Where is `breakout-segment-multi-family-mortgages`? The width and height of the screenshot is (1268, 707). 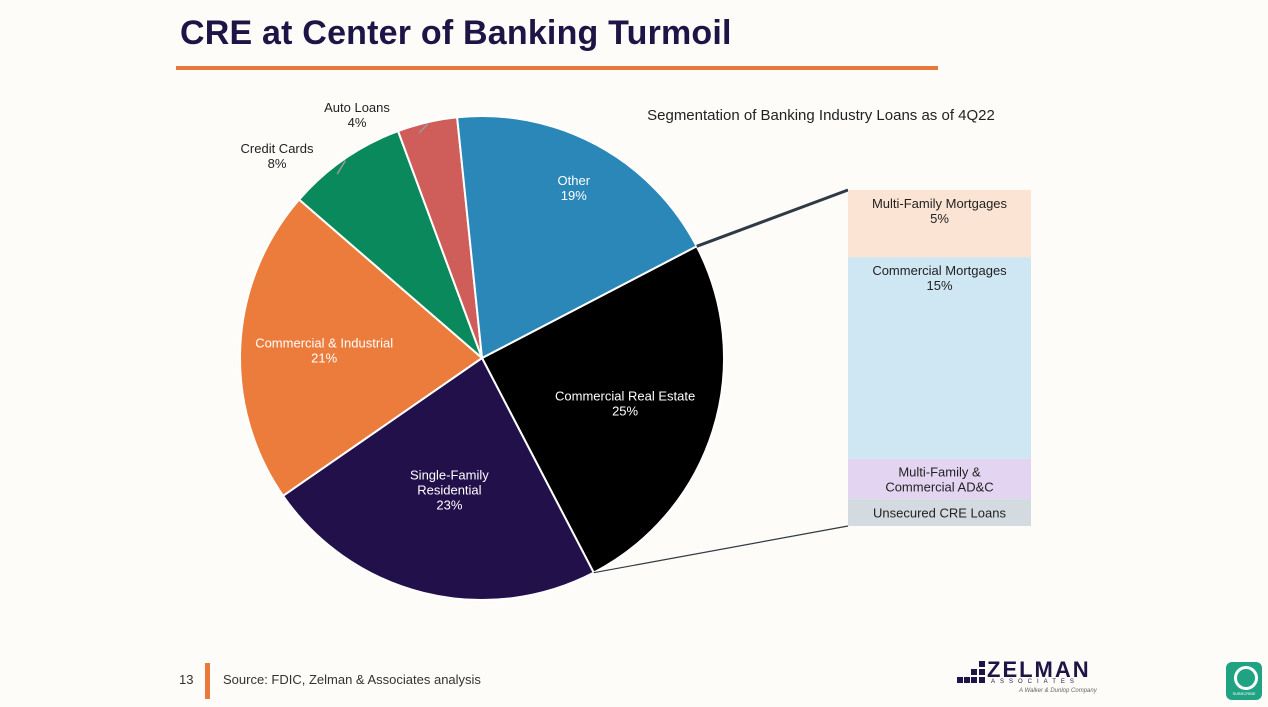
breakout-segment-multi-family-mortgages is located at coordinates (939, 224).